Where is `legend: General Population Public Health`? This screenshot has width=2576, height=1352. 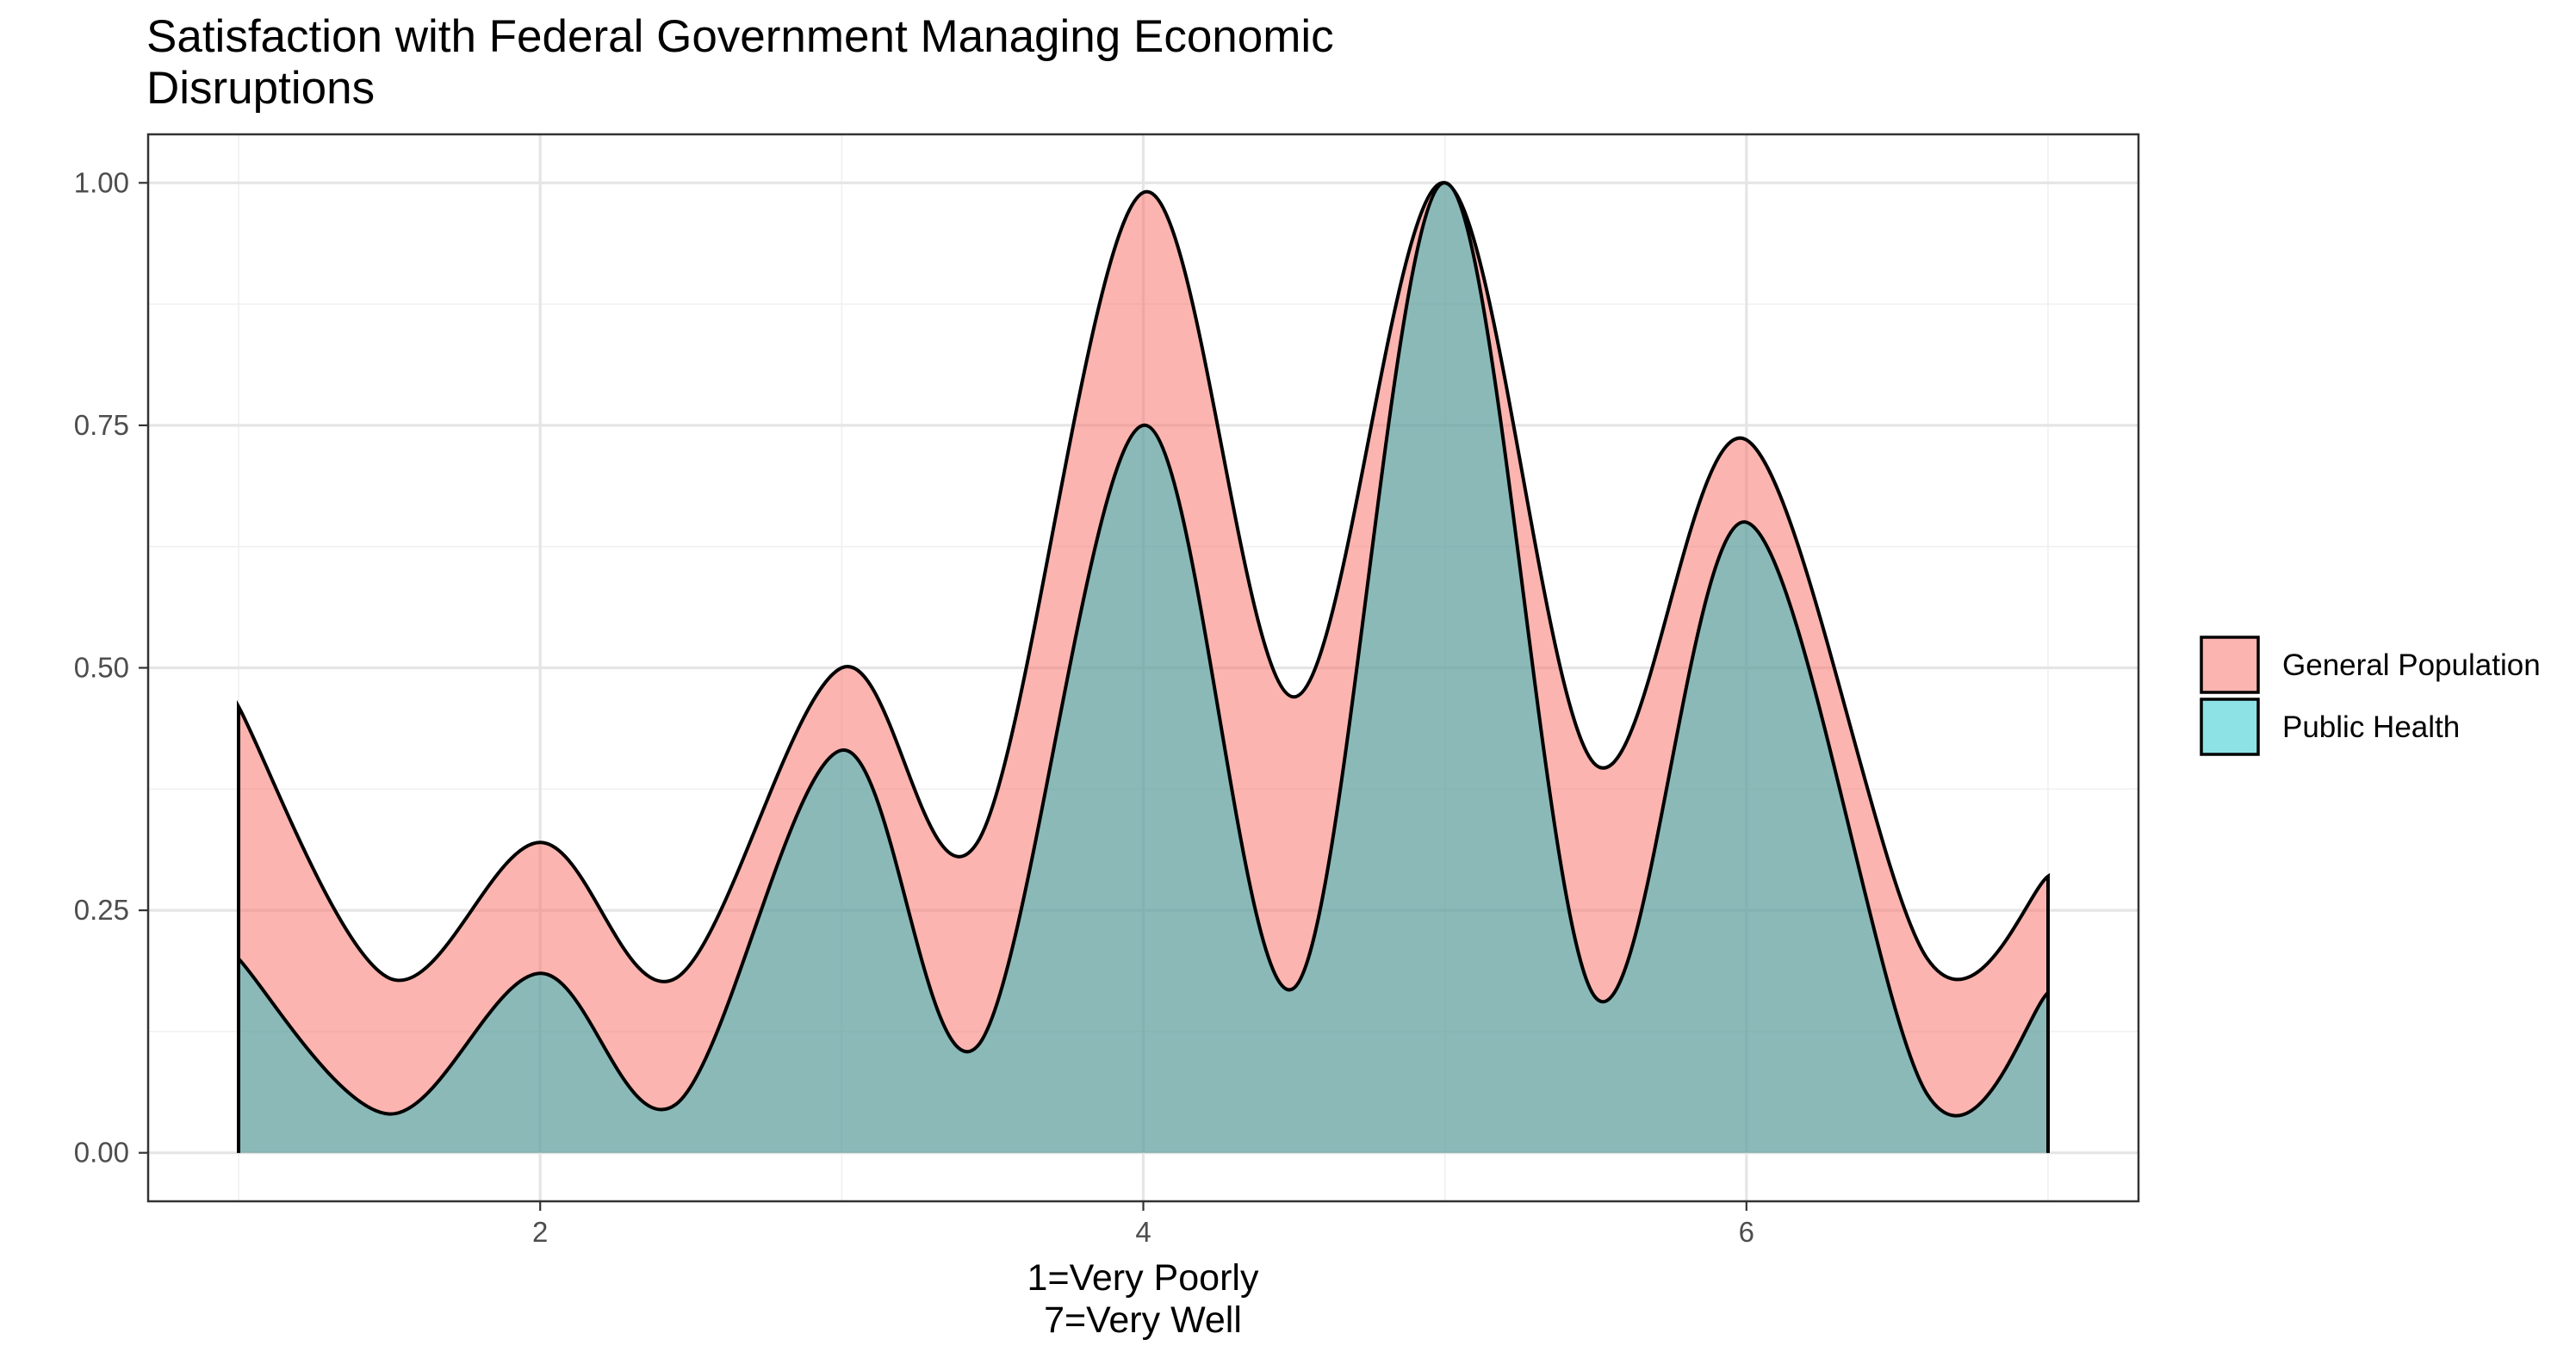
legend: General Population Public Health is located at coordinates (2371, 696).